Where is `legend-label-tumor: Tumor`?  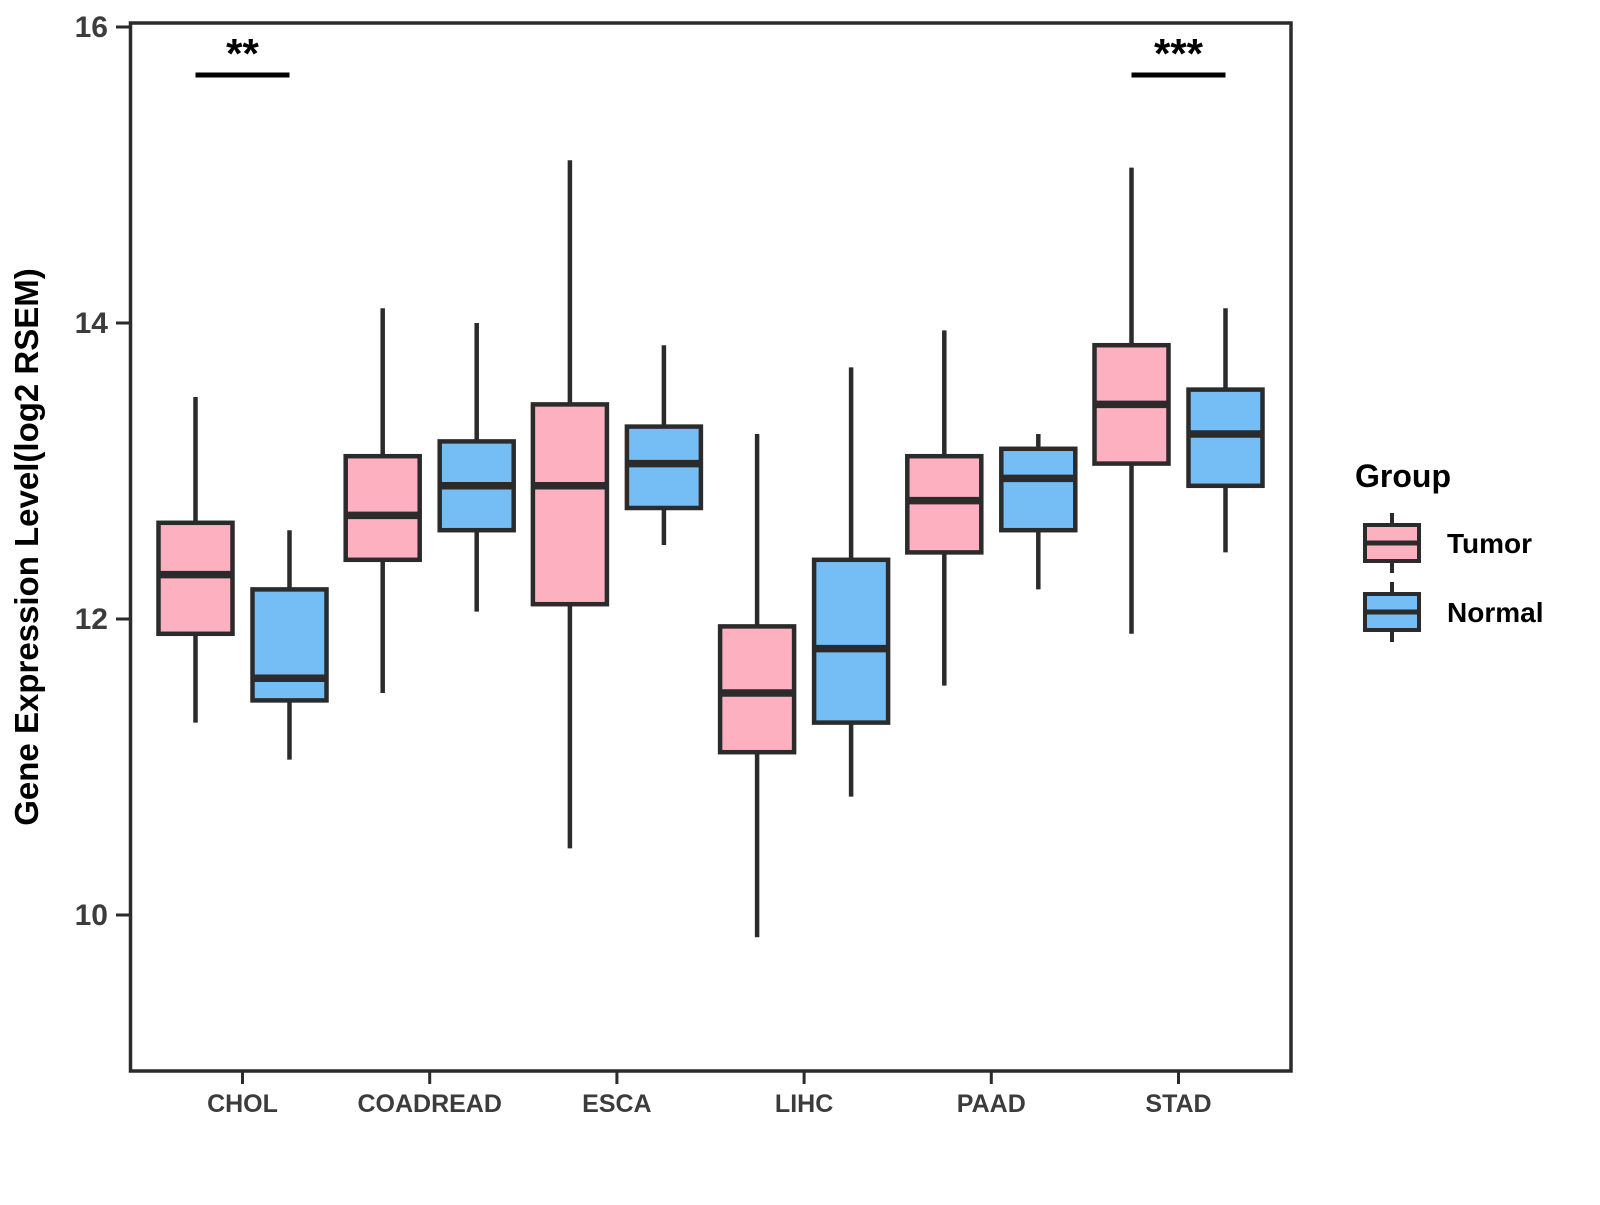 legend-label-tumor: Tumor is located at coordinates (1489, 543).